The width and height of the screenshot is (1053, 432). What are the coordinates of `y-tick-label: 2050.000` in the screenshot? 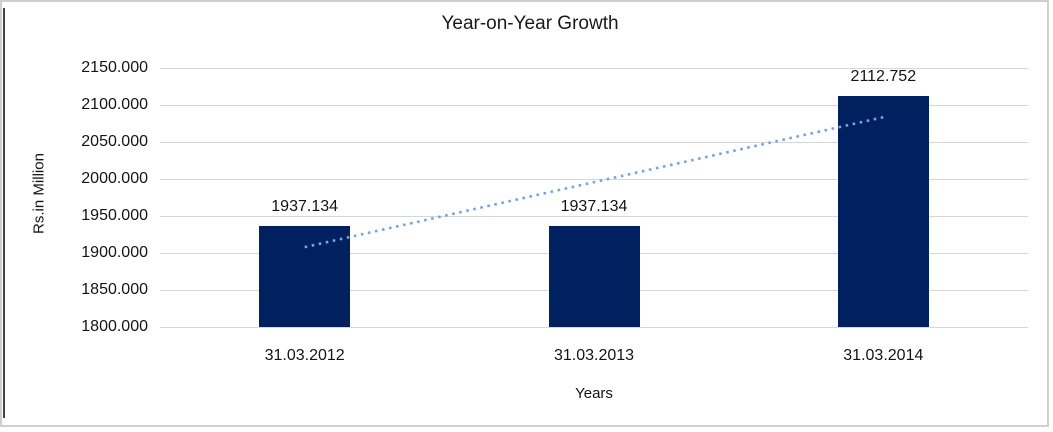 It's located at (114, 141).